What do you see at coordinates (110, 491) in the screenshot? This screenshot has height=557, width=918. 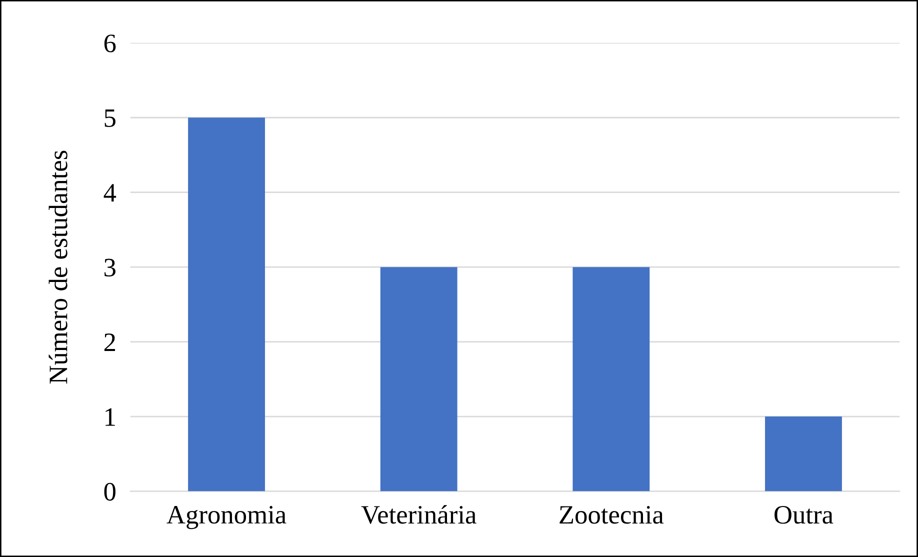 I see `y-tick-label: 0` at bounding box center [110, 491].